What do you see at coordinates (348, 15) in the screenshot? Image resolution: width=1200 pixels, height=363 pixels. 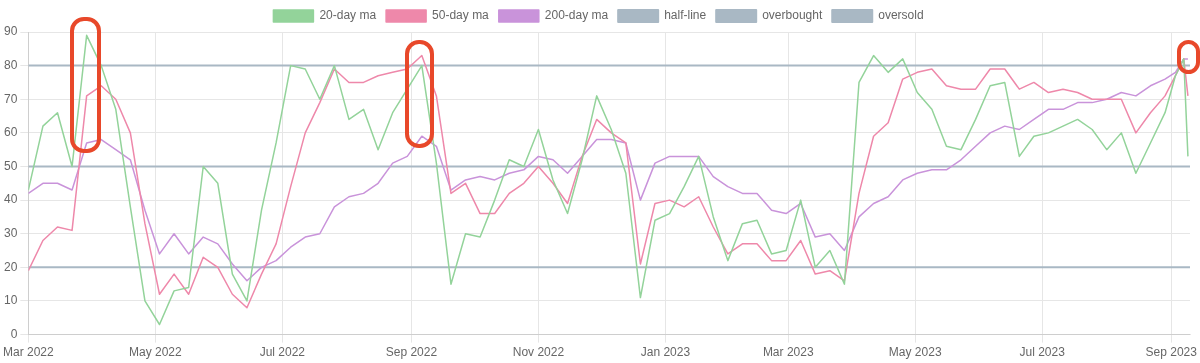 I see `legend-label: 20-day ma` at bounding box center [348, 15].